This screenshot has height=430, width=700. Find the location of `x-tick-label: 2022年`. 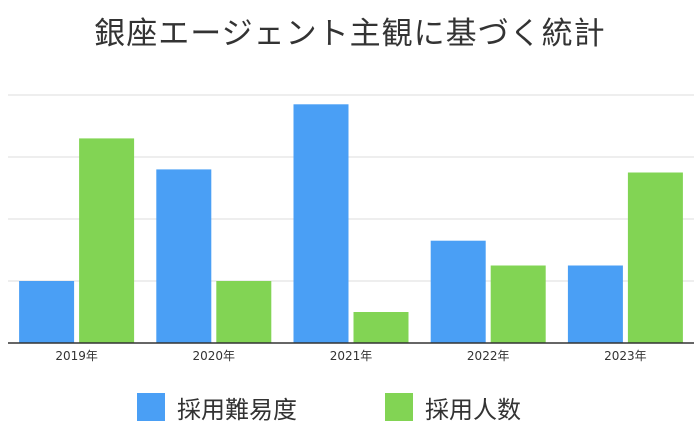

x-tick-label: 2022年 is located at coordinates (488, 356).